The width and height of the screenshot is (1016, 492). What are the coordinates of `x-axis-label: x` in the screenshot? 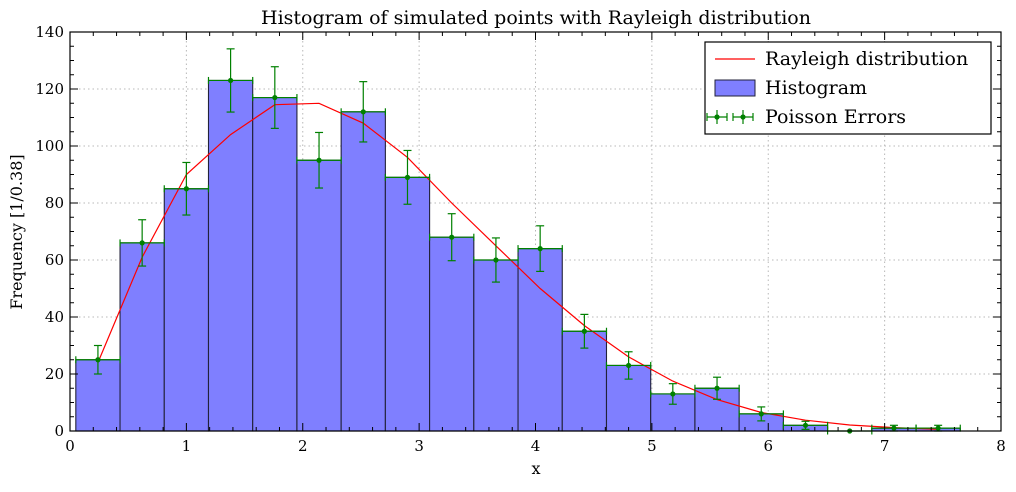 It's located at (535, 468).